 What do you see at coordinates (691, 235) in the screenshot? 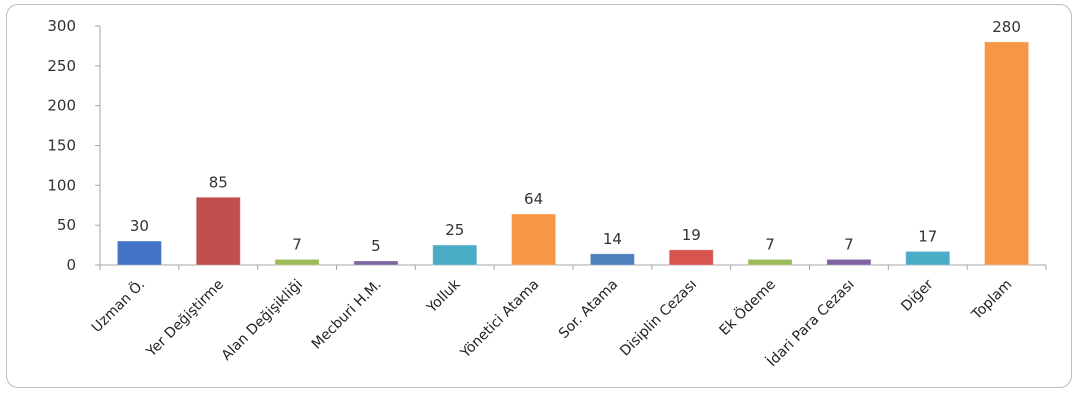
I see `data-label: 19` at bounding box center [691, 235].